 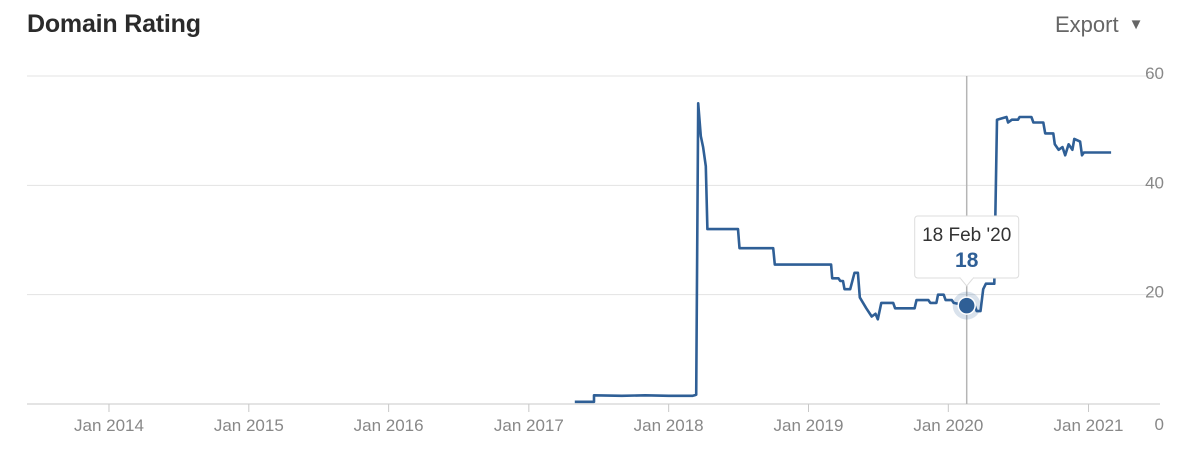 I want to click on tooltip-value: 18, so click(x=967, y=260).